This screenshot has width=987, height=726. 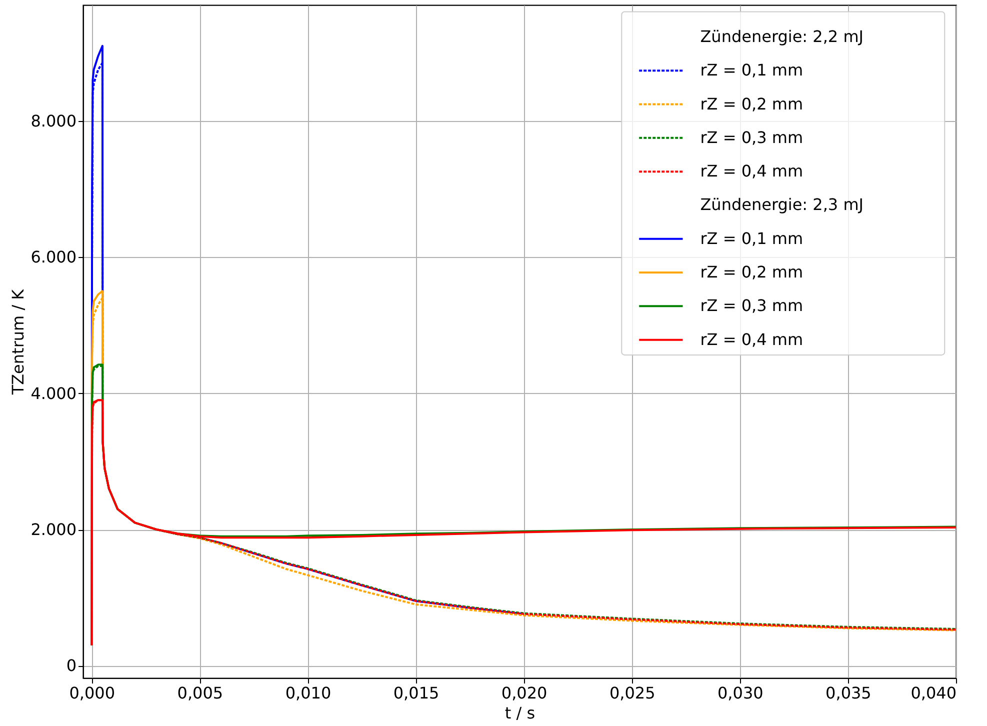 I want to click on x-tick-label: 0,040, so click(x=933, y=693).